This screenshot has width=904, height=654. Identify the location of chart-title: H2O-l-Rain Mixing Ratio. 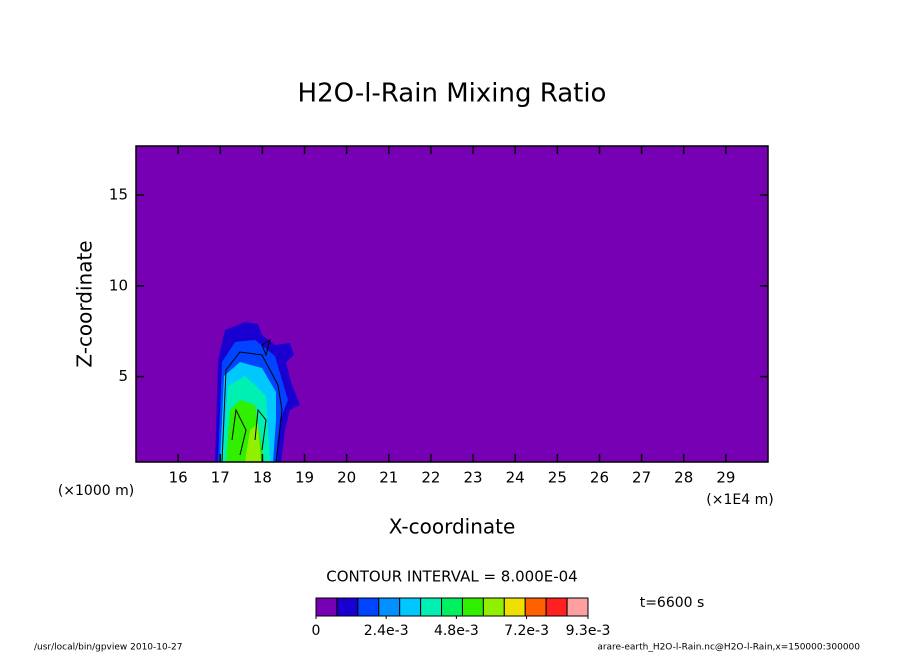
(452, 94).